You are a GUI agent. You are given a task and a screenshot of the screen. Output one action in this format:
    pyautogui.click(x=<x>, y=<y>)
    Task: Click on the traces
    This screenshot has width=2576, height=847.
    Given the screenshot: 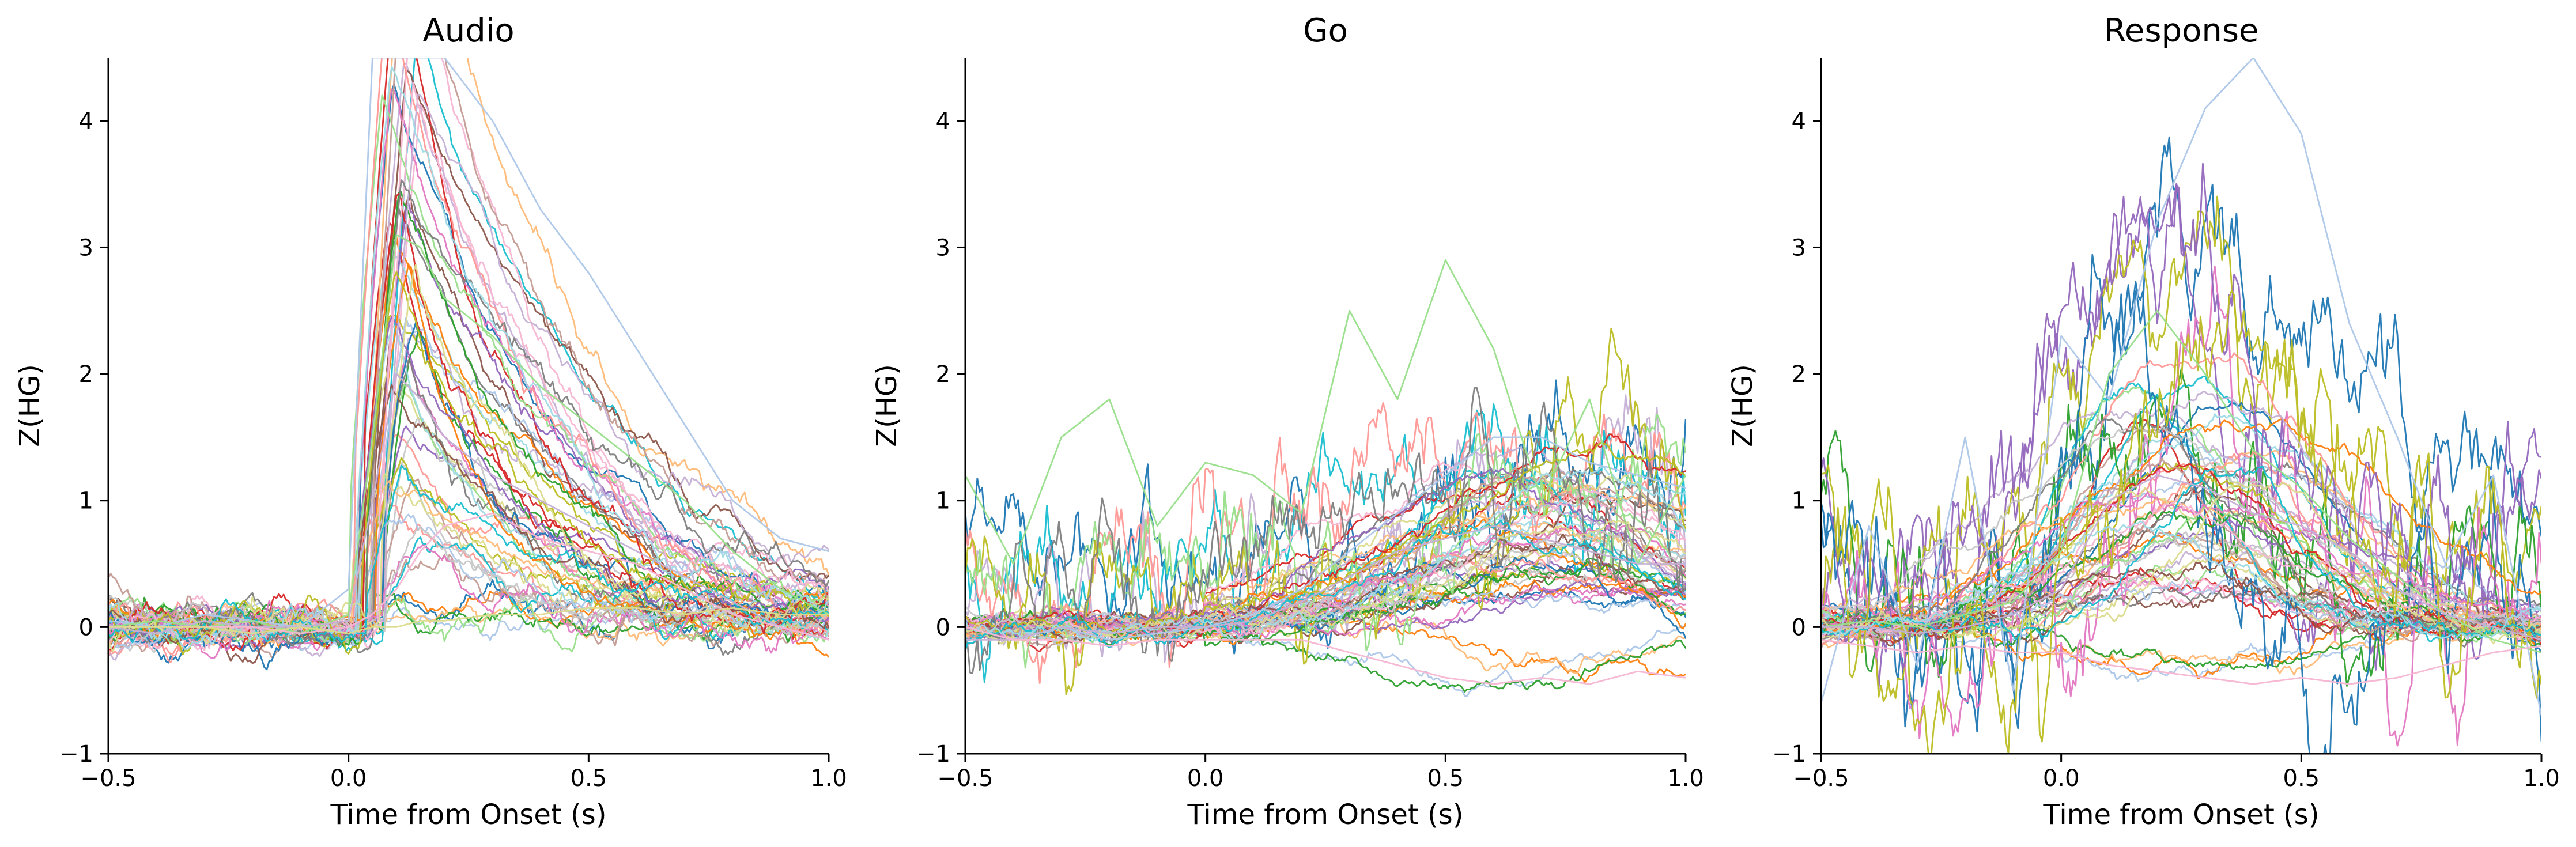 What is the action you would take?
    pyautogui.click(x=1325, y=478)
    